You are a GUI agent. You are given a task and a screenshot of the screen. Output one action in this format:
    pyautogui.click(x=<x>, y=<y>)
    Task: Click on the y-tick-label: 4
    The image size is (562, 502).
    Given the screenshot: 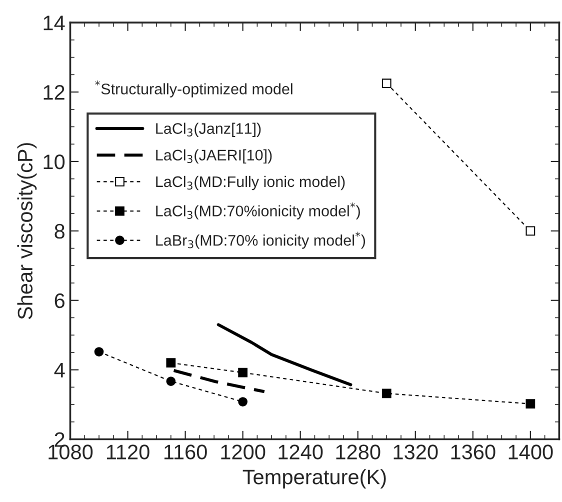 What is the action you would take?
    pyautogui.click(x=59, y=370)
    